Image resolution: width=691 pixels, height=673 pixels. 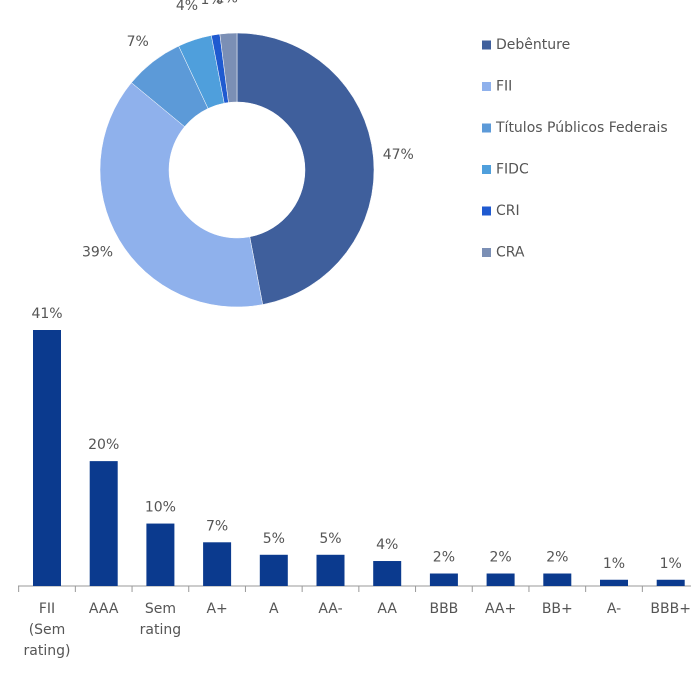 I want to click on bar-label: 41%, so click(x=46, y=314).